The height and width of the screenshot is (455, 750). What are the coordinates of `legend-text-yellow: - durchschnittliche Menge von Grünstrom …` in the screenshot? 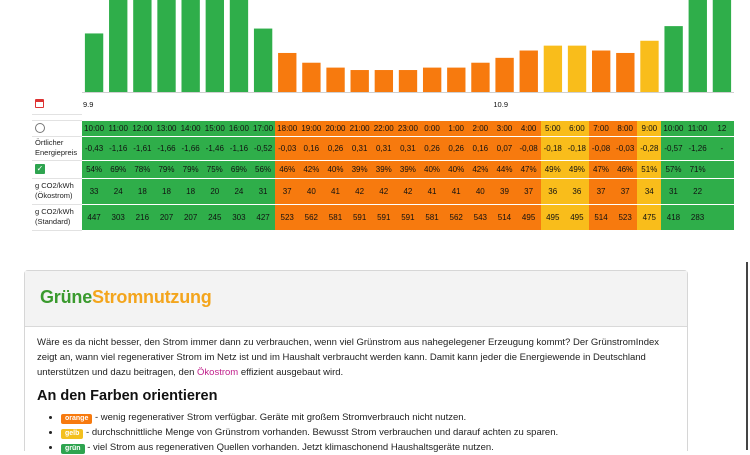 It's located at (321, 432).